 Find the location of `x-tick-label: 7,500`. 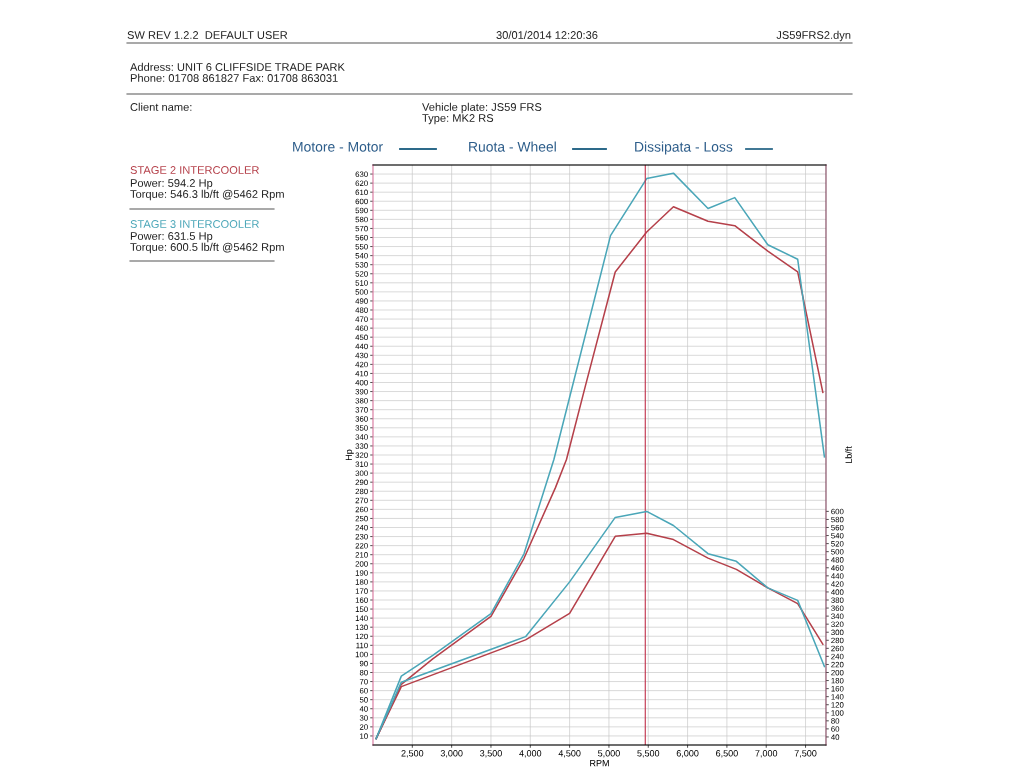

x-tick-label: 7,500 is located at coordinates (805, 754).